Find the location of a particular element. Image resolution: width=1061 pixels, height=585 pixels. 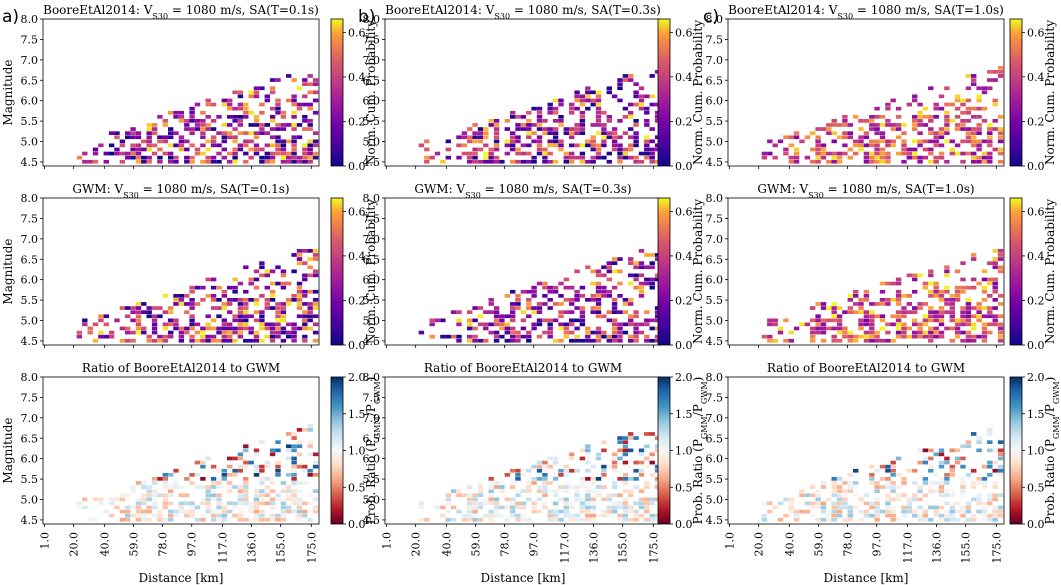

y-tick-label: 6.0 is located at coordinates (715, 280).